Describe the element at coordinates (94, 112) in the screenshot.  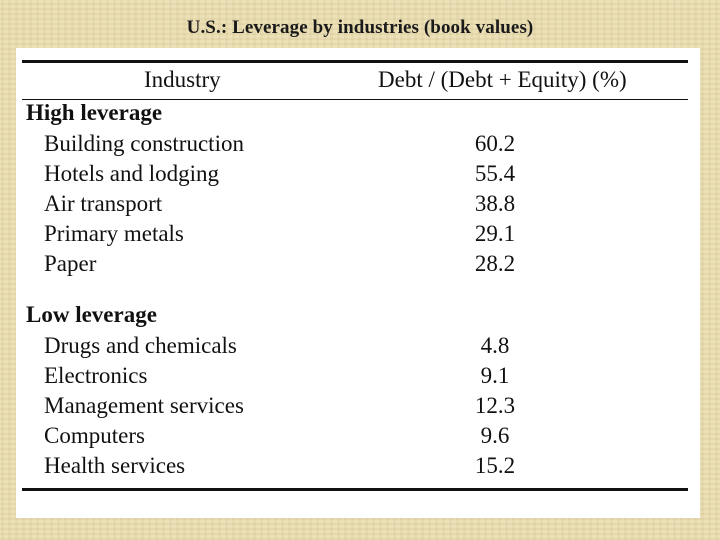
I see `group-label: High leverage` at that location.